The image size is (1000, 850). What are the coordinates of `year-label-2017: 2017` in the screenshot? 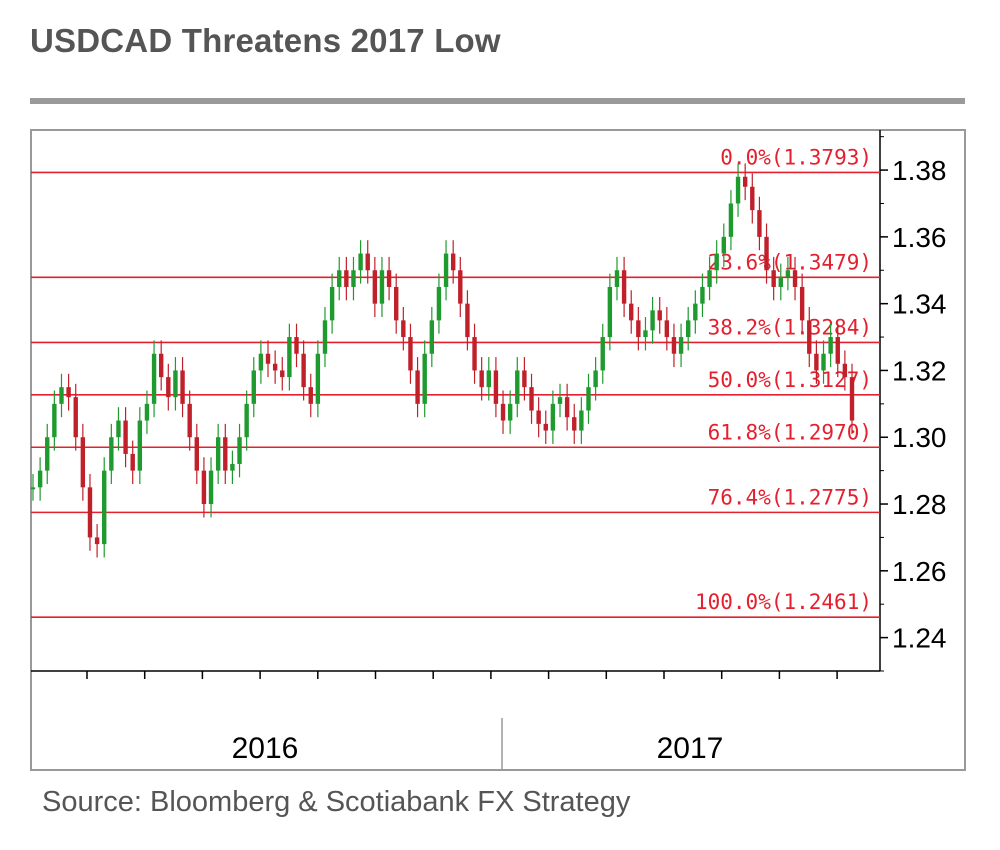 It's located at (690, 748).